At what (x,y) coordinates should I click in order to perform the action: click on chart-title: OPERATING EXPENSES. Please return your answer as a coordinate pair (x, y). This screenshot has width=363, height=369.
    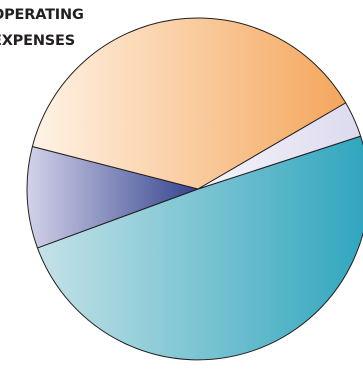
    Looking at the image, I should click on (42, 28).